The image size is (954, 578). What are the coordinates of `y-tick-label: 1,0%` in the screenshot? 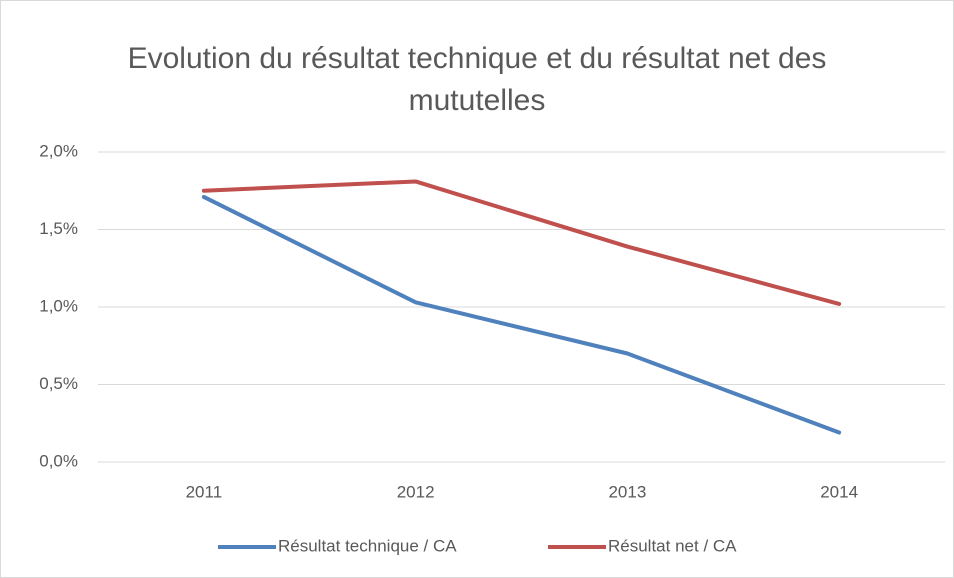 It's located at (58, 305).